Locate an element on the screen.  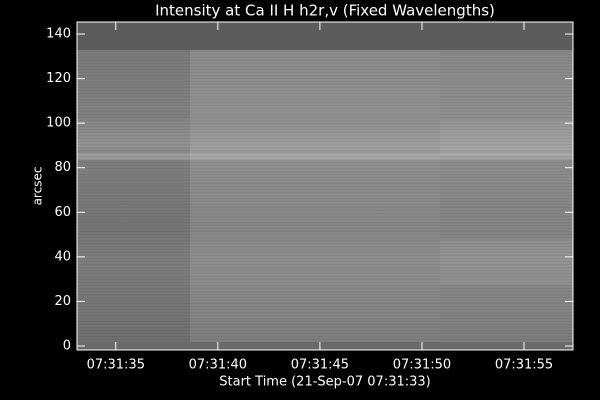
y-tick-label: 0 is located at coordinates (67, 345).